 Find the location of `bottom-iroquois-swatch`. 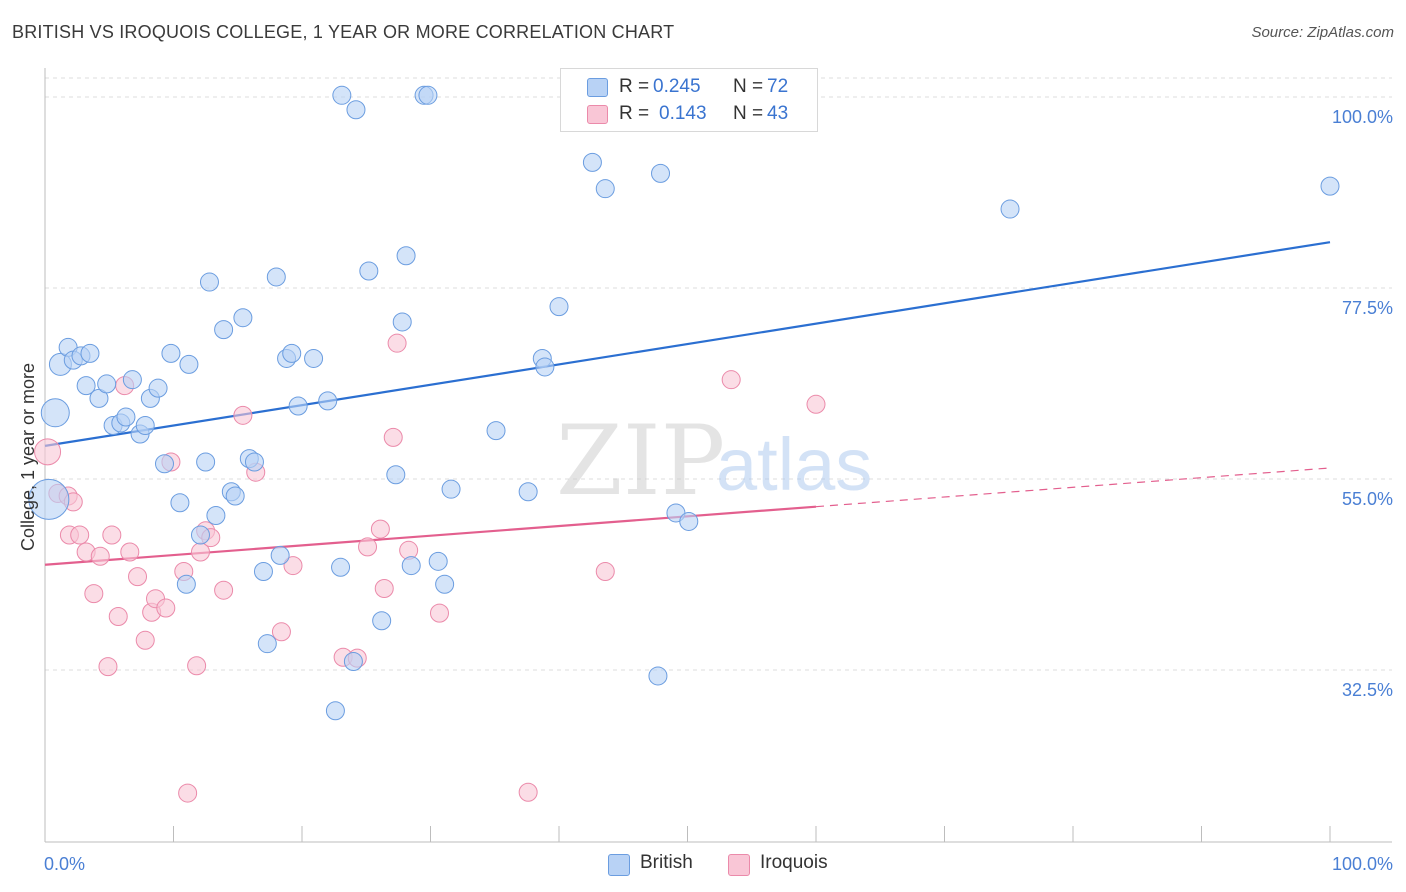

bottom-iroquois-swatch is located at coordinates (739, 865).